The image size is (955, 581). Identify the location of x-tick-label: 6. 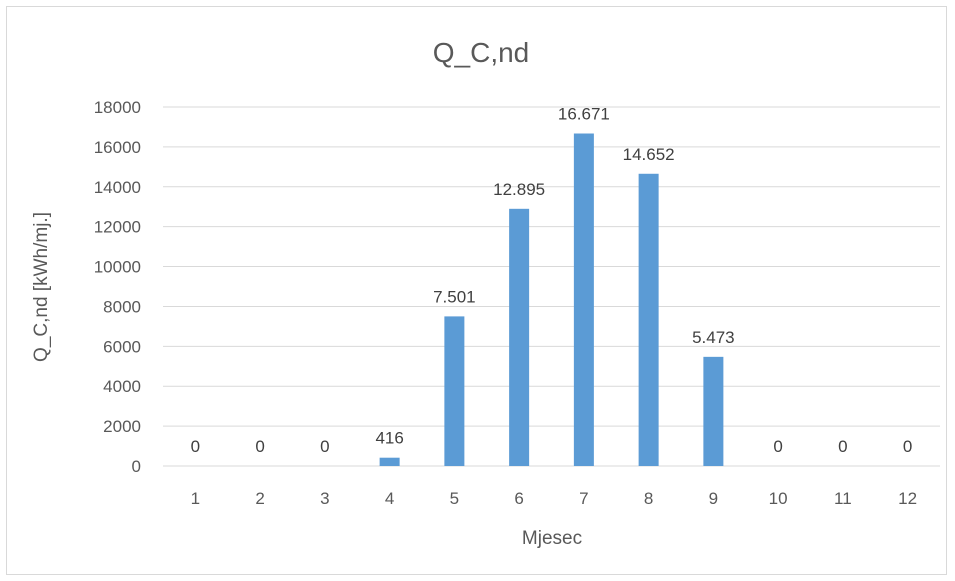
(518, 498).